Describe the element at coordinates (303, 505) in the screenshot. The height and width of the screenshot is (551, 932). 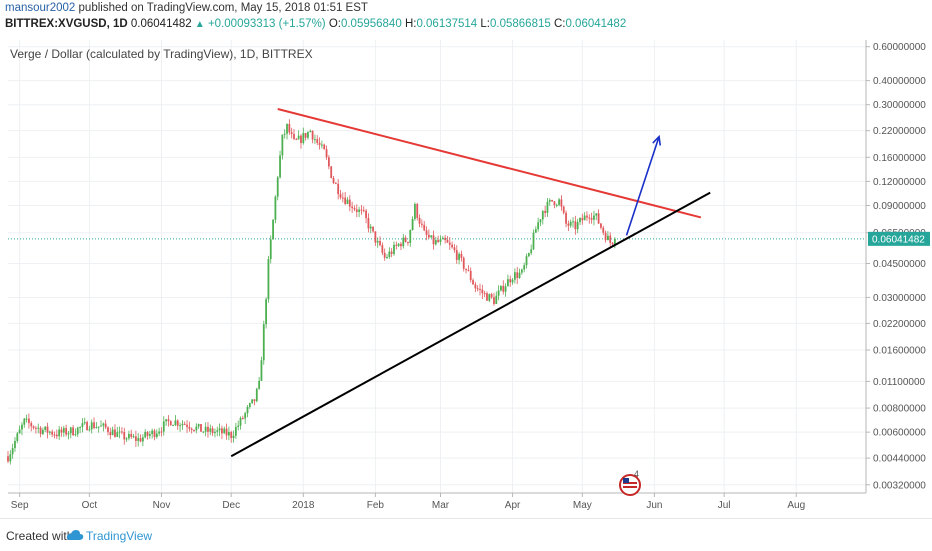
I see `time-tick-label: 2018` at that location.